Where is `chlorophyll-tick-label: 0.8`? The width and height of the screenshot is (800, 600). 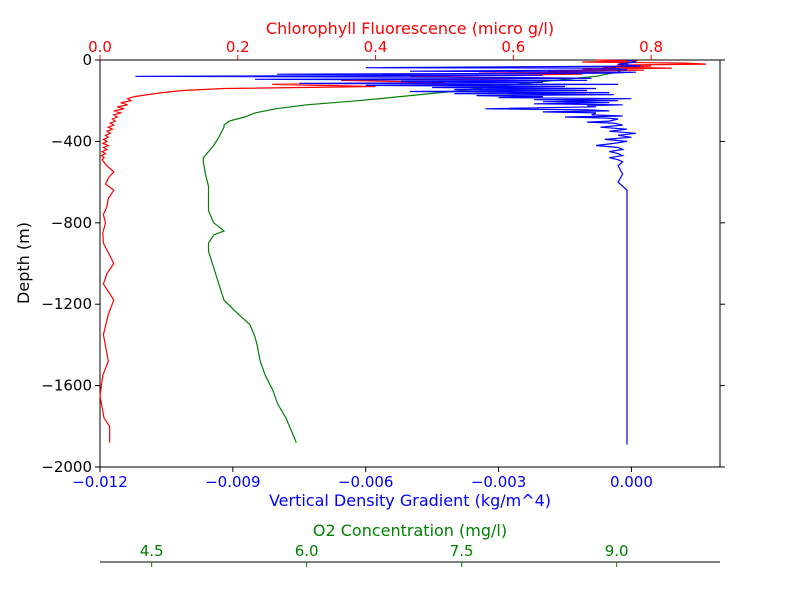 chlorophyll-tick-label: 0.8 is located at coordinates (651, 47).